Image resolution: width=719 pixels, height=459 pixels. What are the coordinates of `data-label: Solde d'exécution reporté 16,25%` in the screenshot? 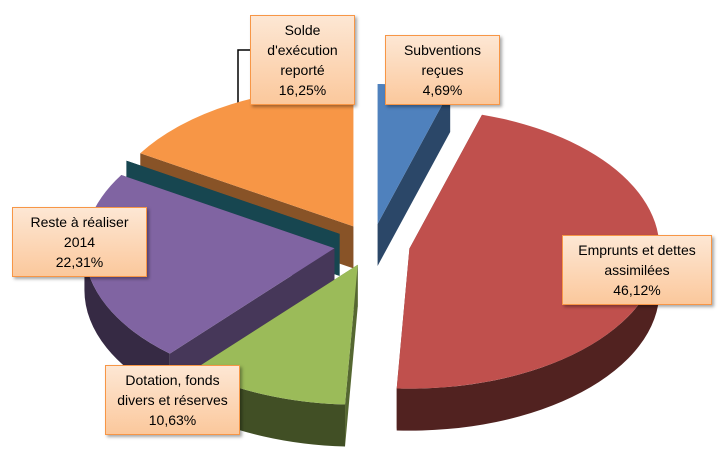 It's located at (302, 60).